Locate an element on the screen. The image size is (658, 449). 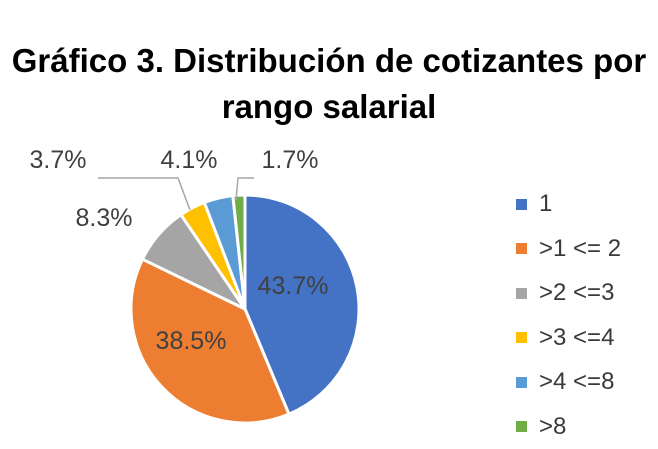
data-label-3: 8.3% is located at coordinates (104, 218).